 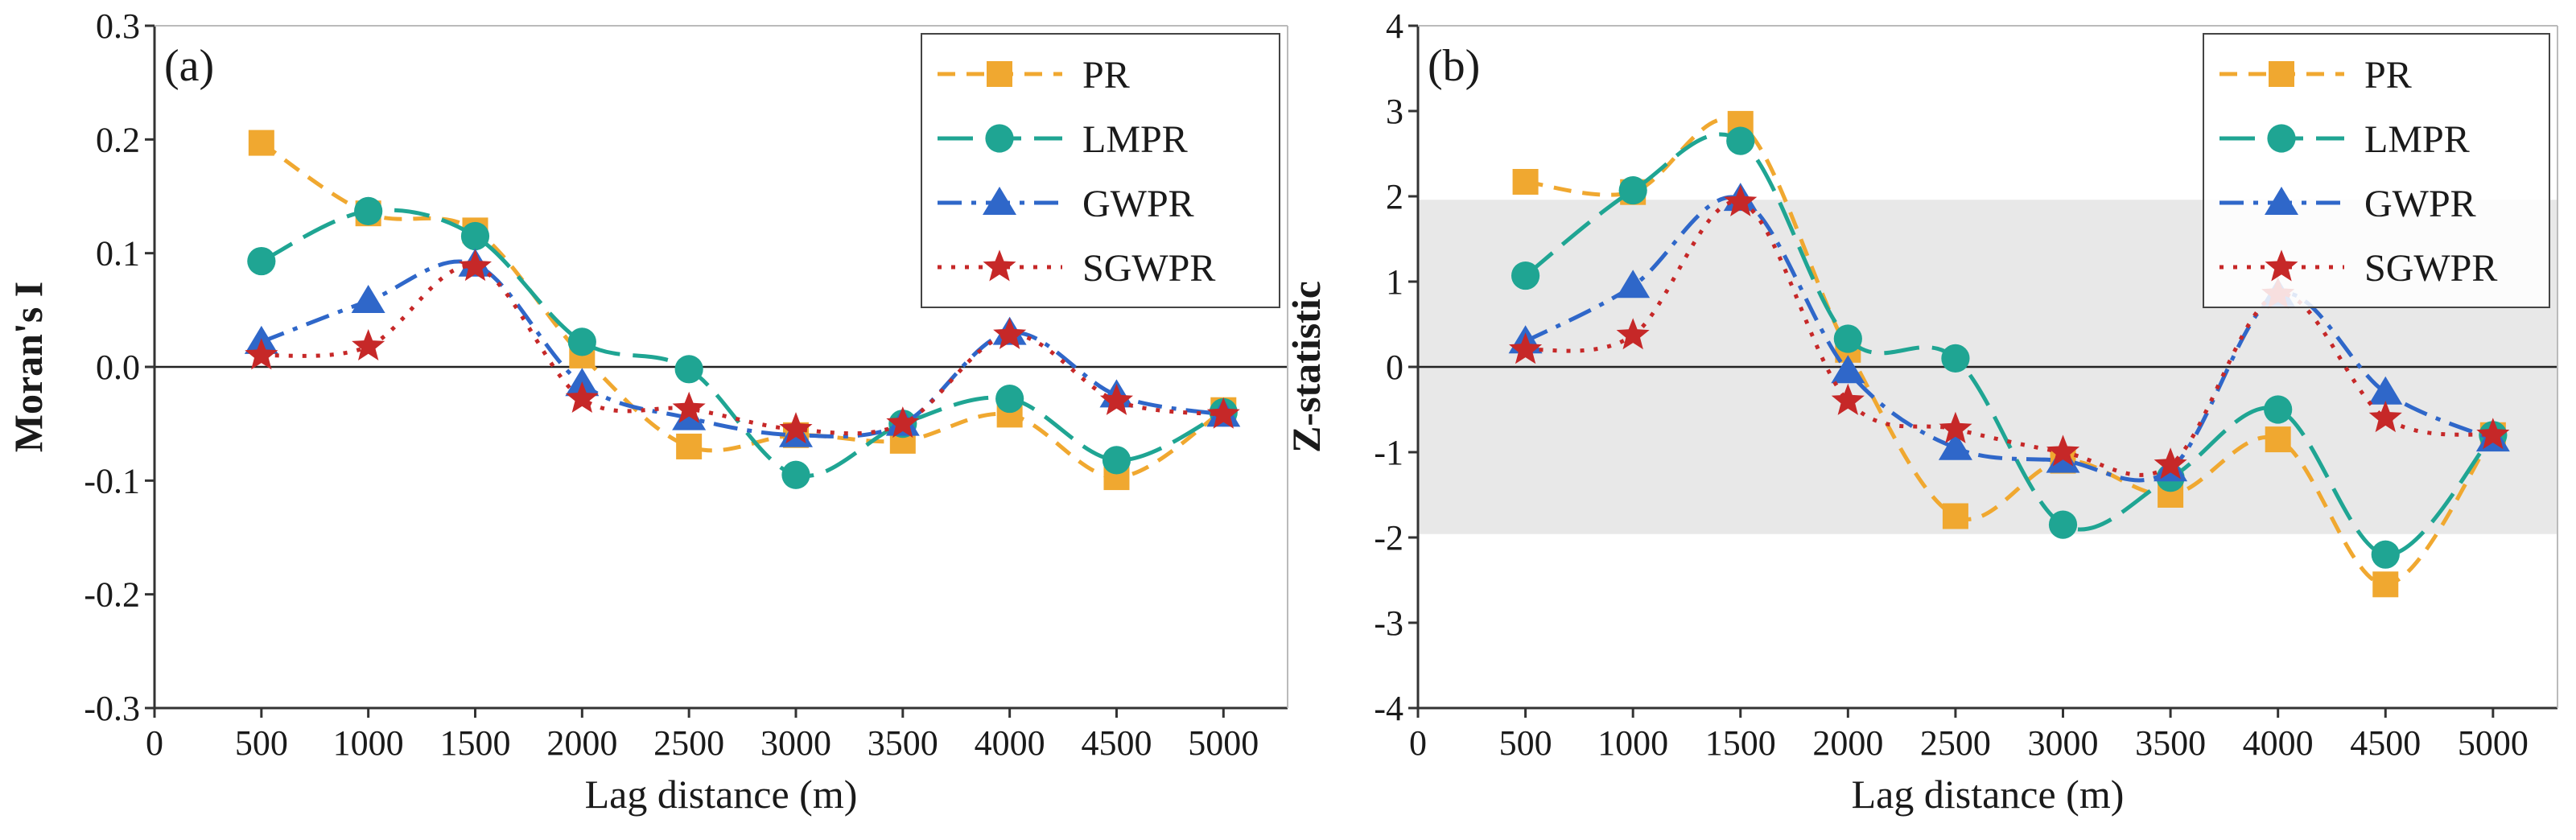 What do you see at coordinates (1388, 708) in the screenshot?
I see `y-tick-label: -4` at bounding box center [1388, 708].